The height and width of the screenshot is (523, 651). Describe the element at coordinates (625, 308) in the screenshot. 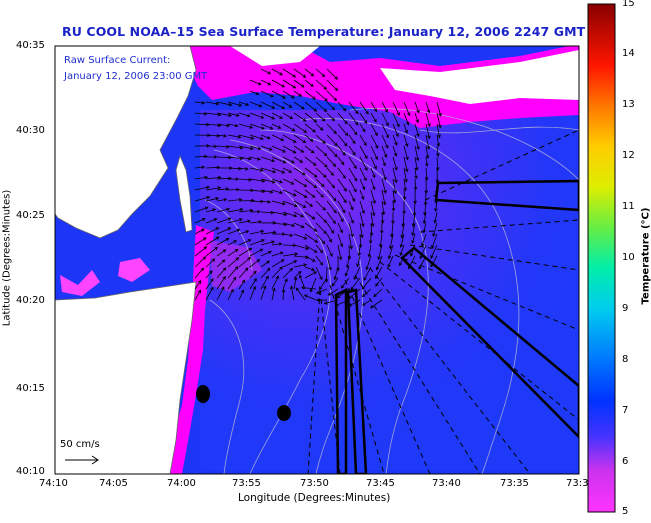

I see `colorbar-tick: 9` at that location.